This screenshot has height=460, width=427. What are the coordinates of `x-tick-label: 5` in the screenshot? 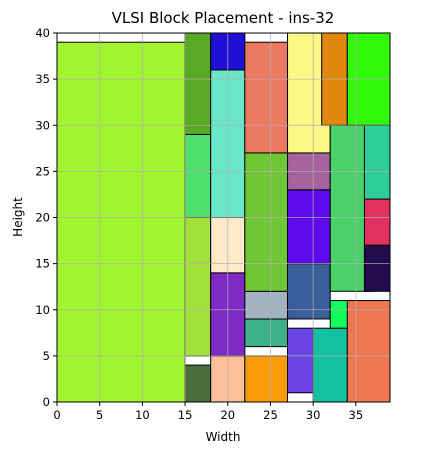 It's located at (99, 415).